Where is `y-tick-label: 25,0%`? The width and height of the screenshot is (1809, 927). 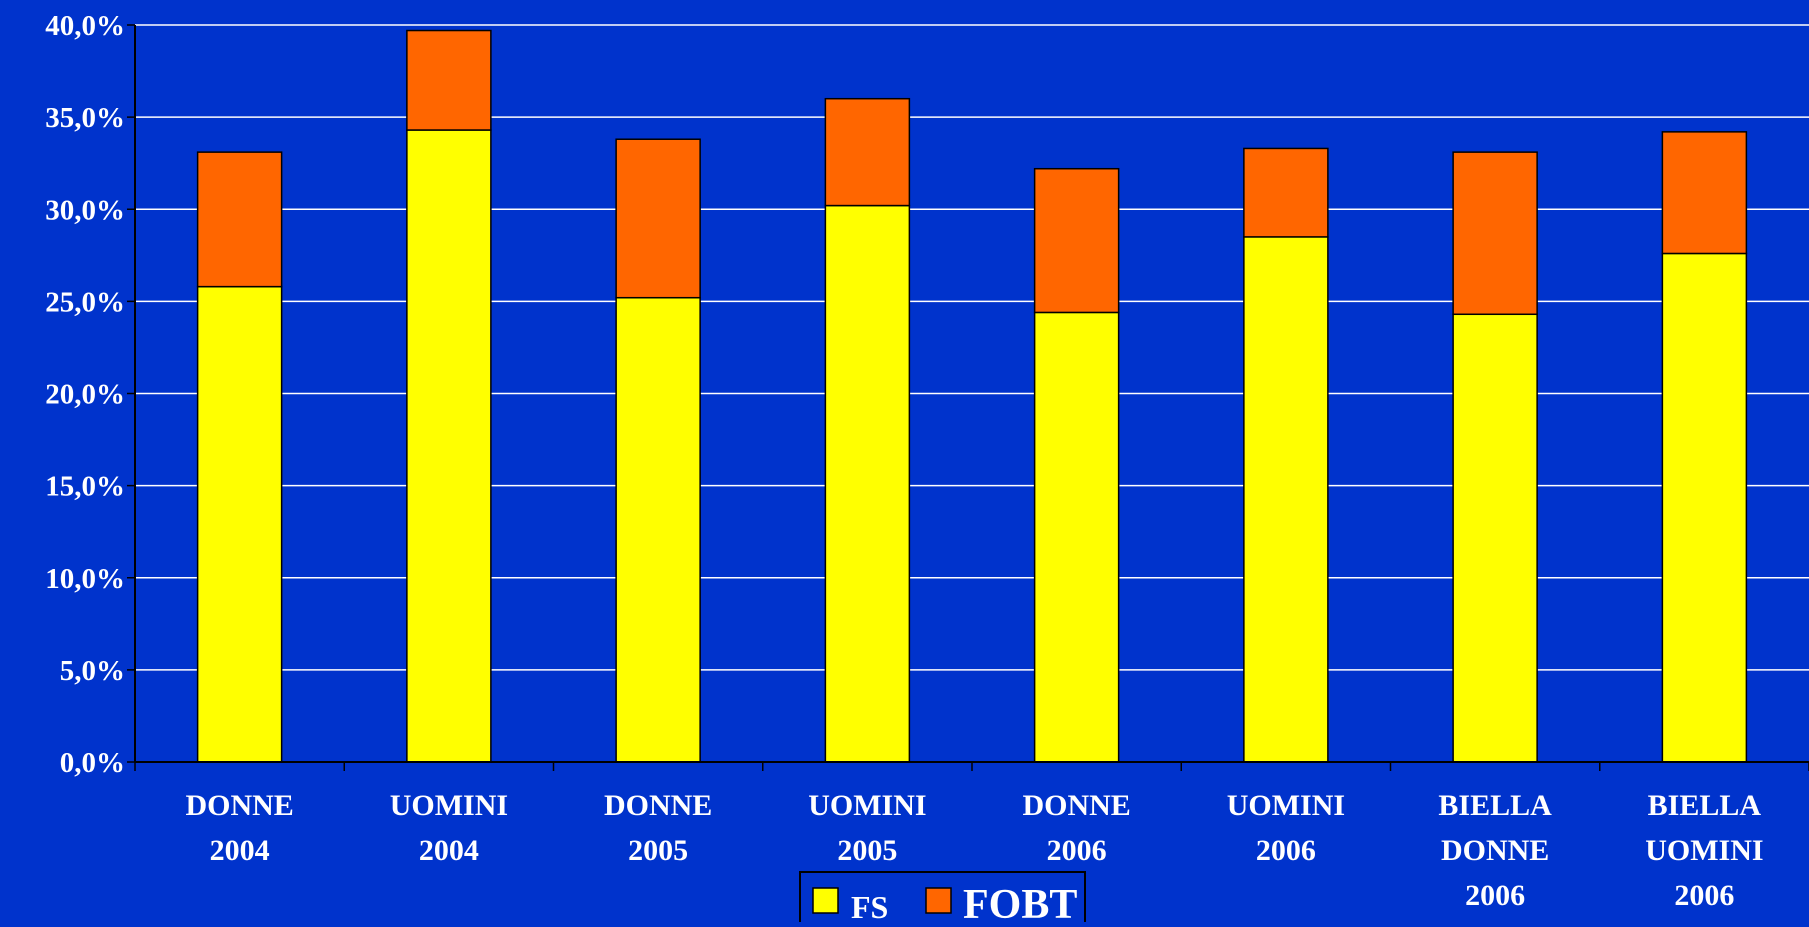 y-tick-label: 25,0% is located at coordinates (85, 302).